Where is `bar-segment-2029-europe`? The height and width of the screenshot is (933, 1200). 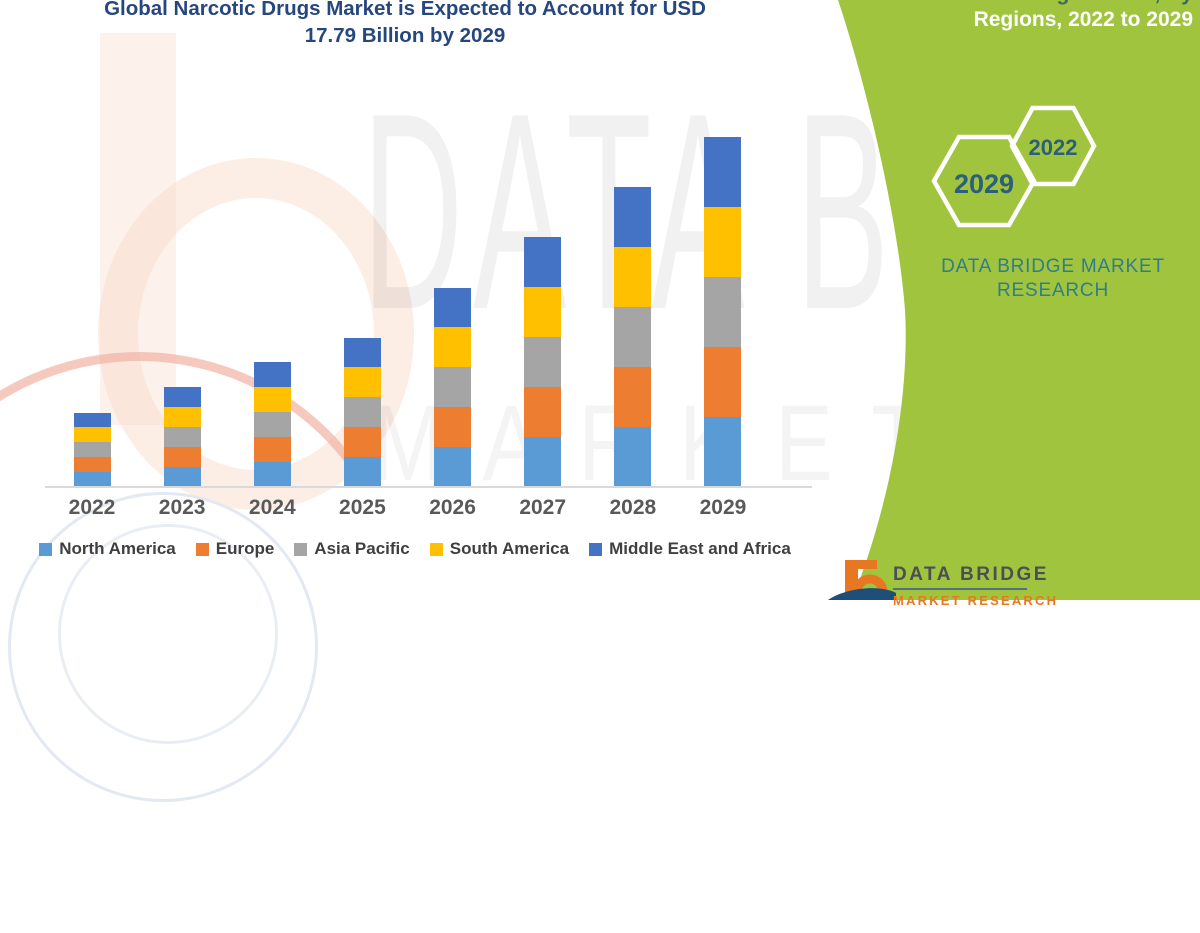 bar-segment-2029-europe is located at coordinates (723, 382).